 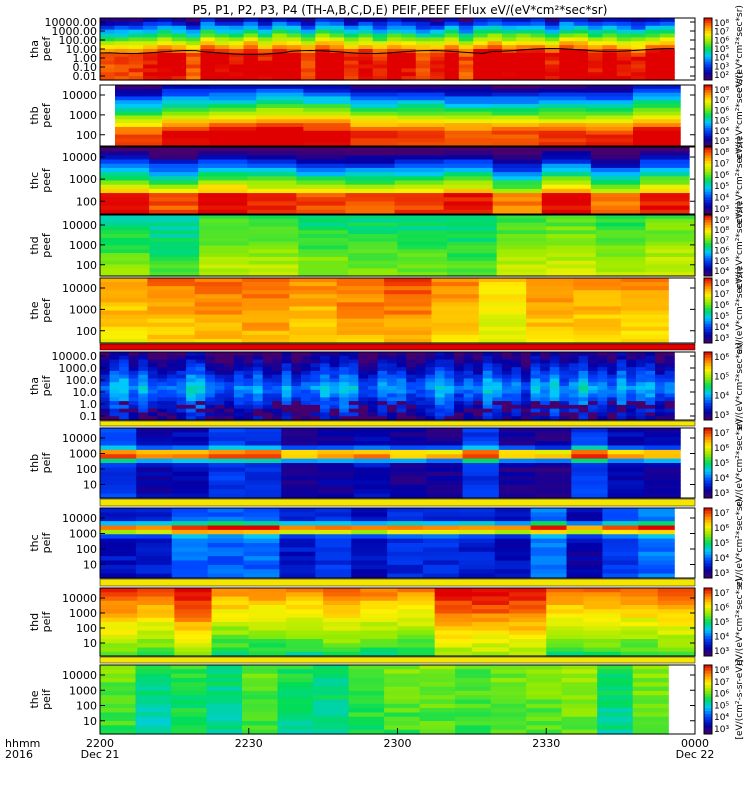 What do you see at coordinates (721, 284) in the screenshot?
I see `colorbar-tick-label: 10⁸` at bounding box center [721, 284].